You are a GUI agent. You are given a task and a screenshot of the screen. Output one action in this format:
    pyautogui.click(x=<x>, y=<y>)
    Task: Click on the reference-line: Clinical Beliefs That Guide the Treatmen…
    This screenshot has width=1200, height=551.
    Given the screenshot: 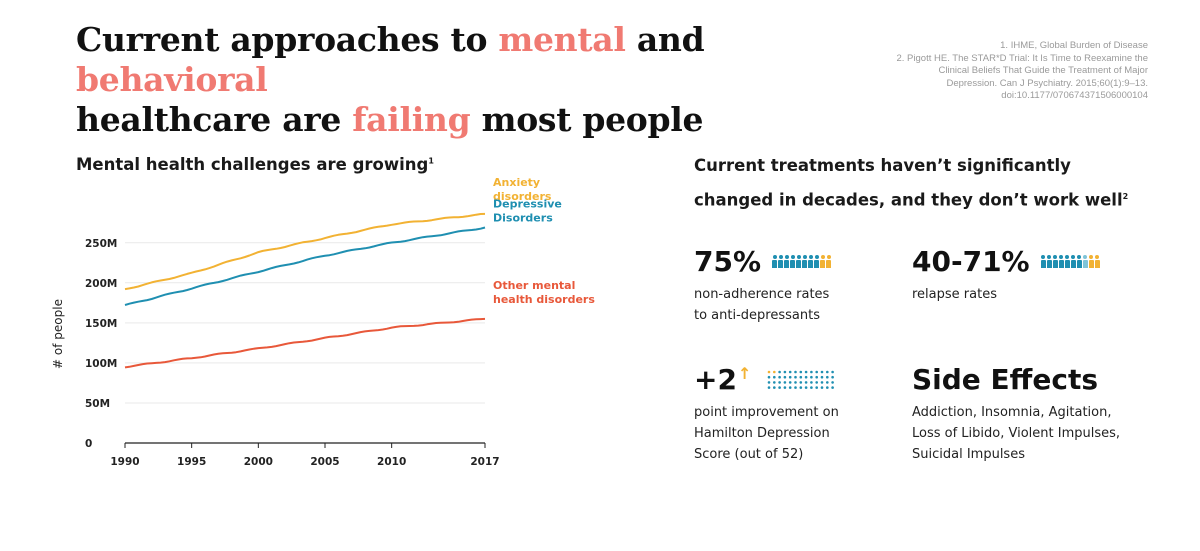 What is the action you would take?
    pyautogui.click(x=1043, y=71)
    